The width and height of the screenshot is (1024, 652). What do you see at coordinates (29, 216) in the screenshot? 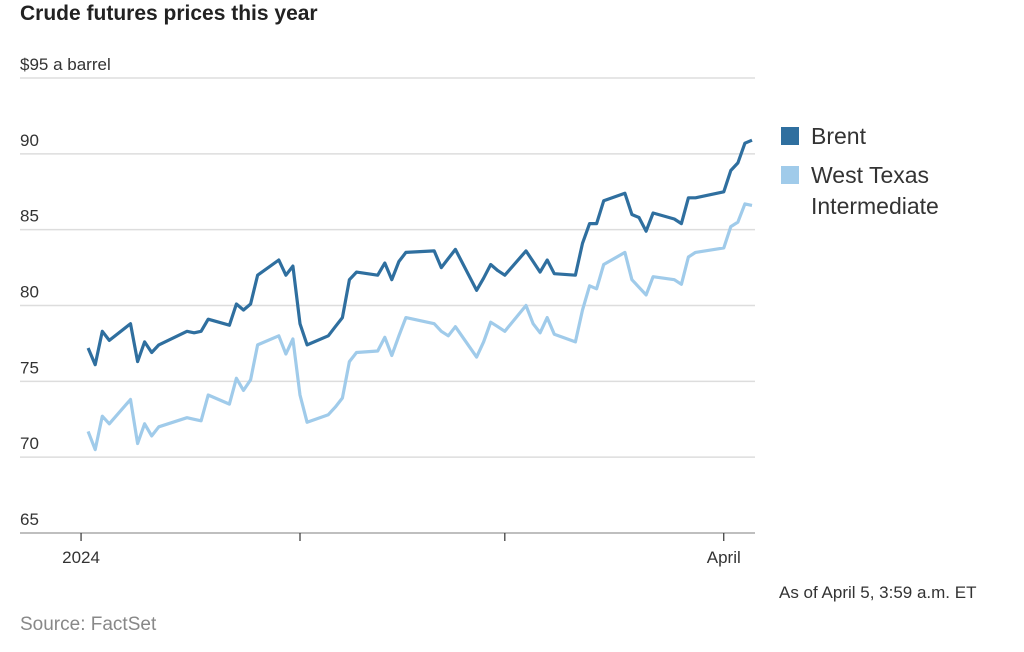
I see `y-tick-label: 85` at bounding box center [29, 216].